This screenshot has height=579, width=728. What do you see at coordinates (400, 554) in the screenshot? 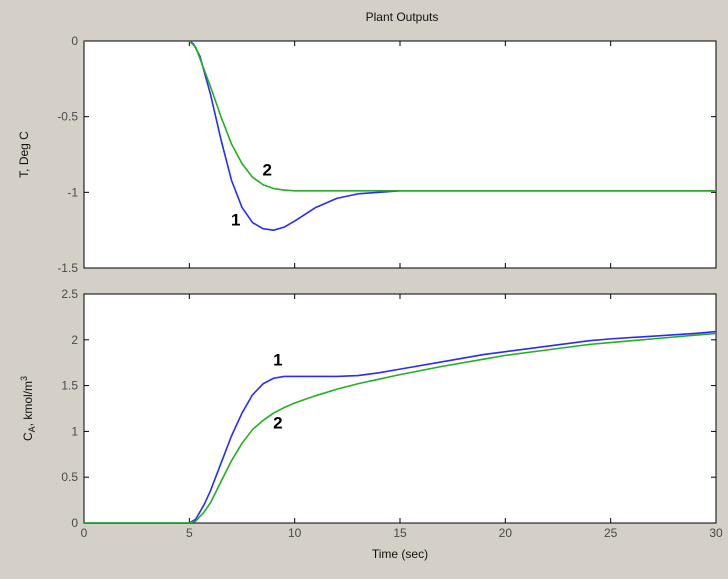
I see `conc-x-axis-title: Time (sec)` at bounding box center [400, 554].